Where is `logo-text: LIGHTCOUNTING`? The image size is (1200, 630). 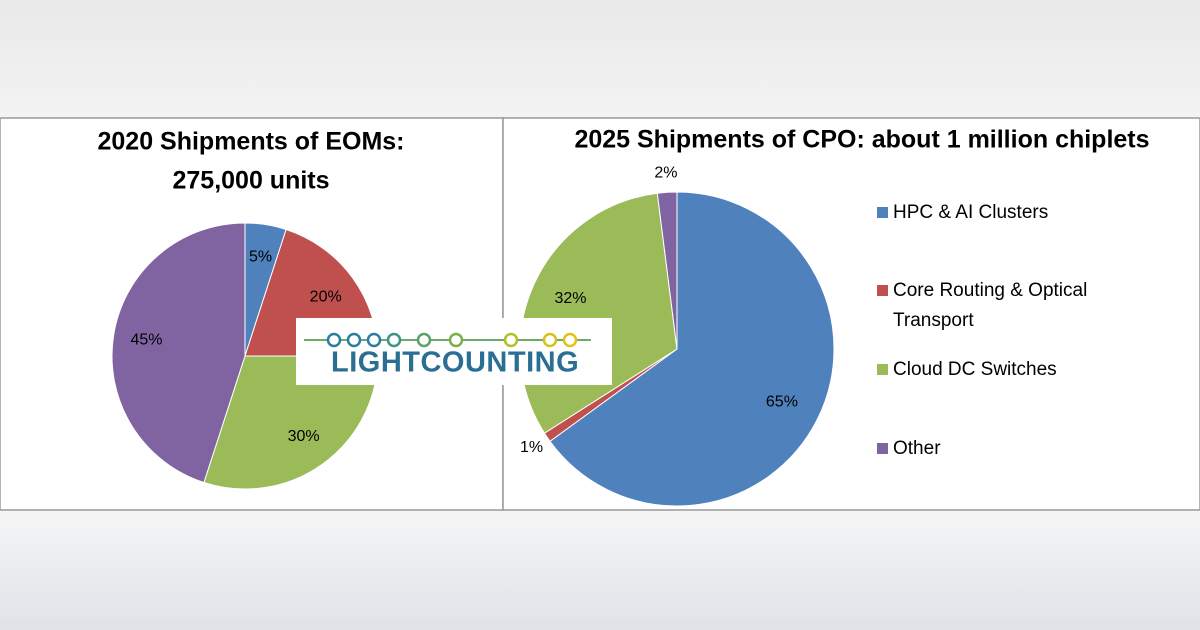
logo-text: LIGHTCOUNTING is located at coordinates (455, 363).